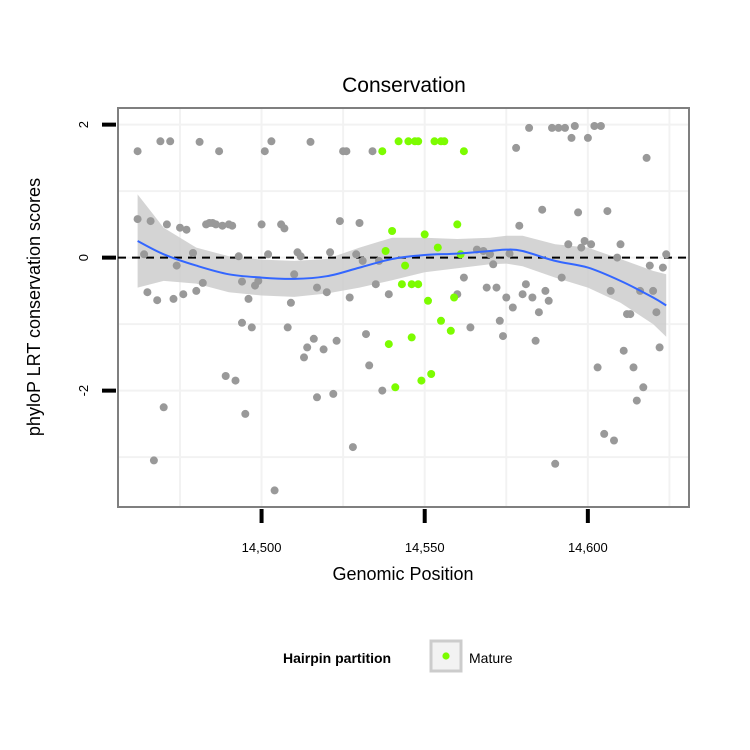  Describe the element at coordinates (337, 658) in the screenshot. I see `legend-title: Hairpin partition` at that location.